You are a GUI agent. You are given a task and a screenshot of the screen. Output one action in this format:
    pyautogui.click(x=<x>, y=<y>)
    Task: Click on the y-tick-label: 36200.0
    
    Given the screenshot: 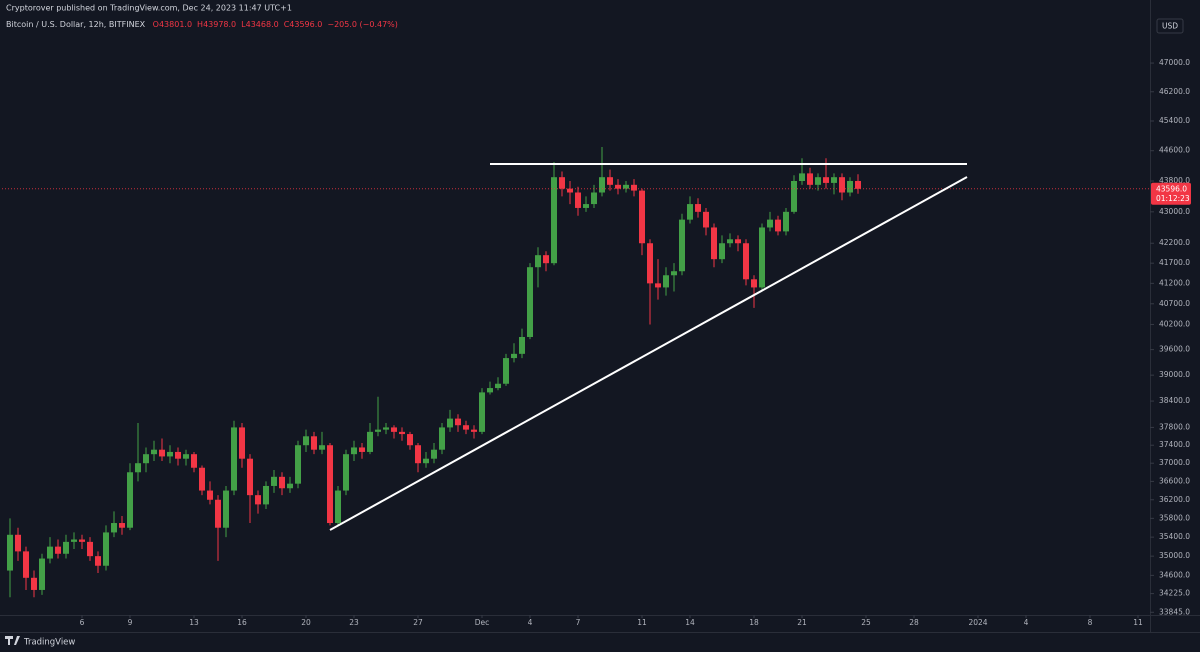 What is the action you would take?
    pyautogui.click(x=1174, y=499)
    